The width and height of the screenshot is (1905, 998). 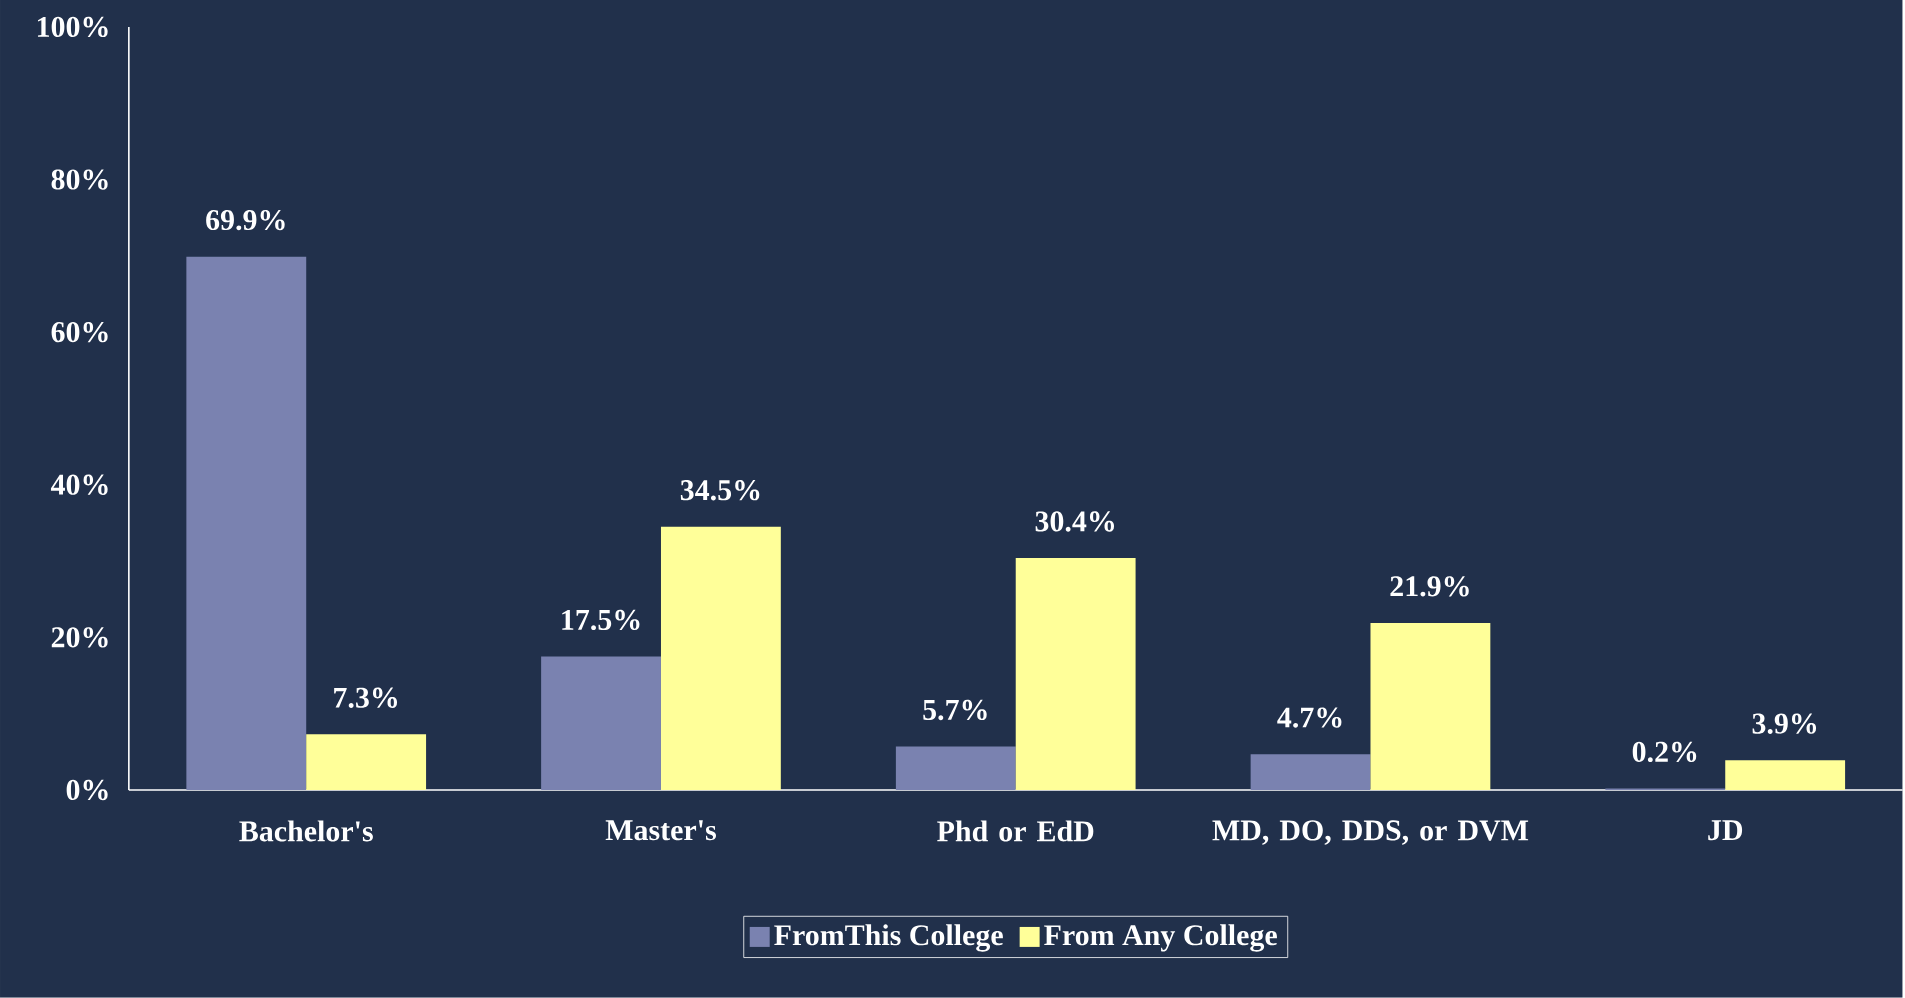 What do you see at coordinates (87, 790) in the screenshot?
I see `y-tick-label: 0%` at bounding box center [87, 790].